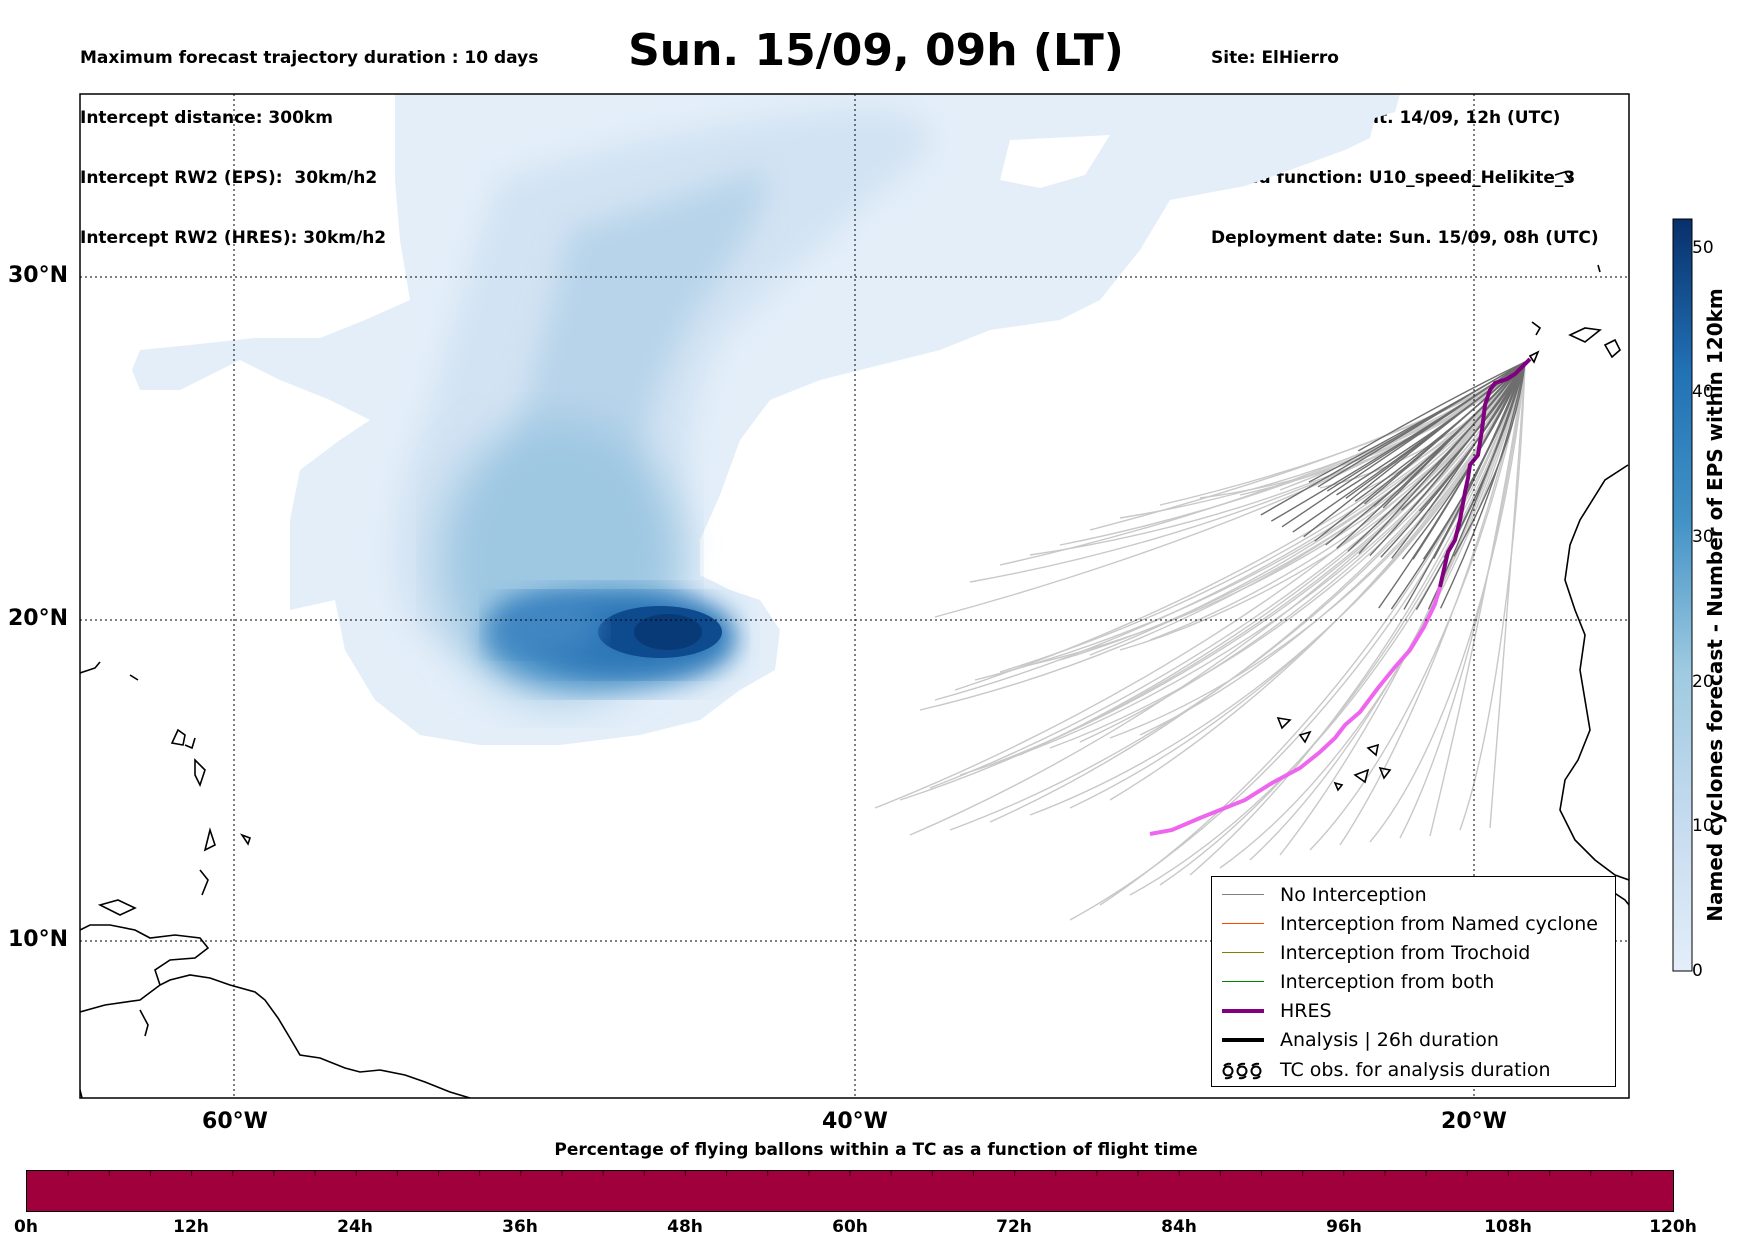  What do you see at coordinates (1242, 1071) in the screenshot?
I see `tc-symbol-icon` at bounding box center [1242, 1071].